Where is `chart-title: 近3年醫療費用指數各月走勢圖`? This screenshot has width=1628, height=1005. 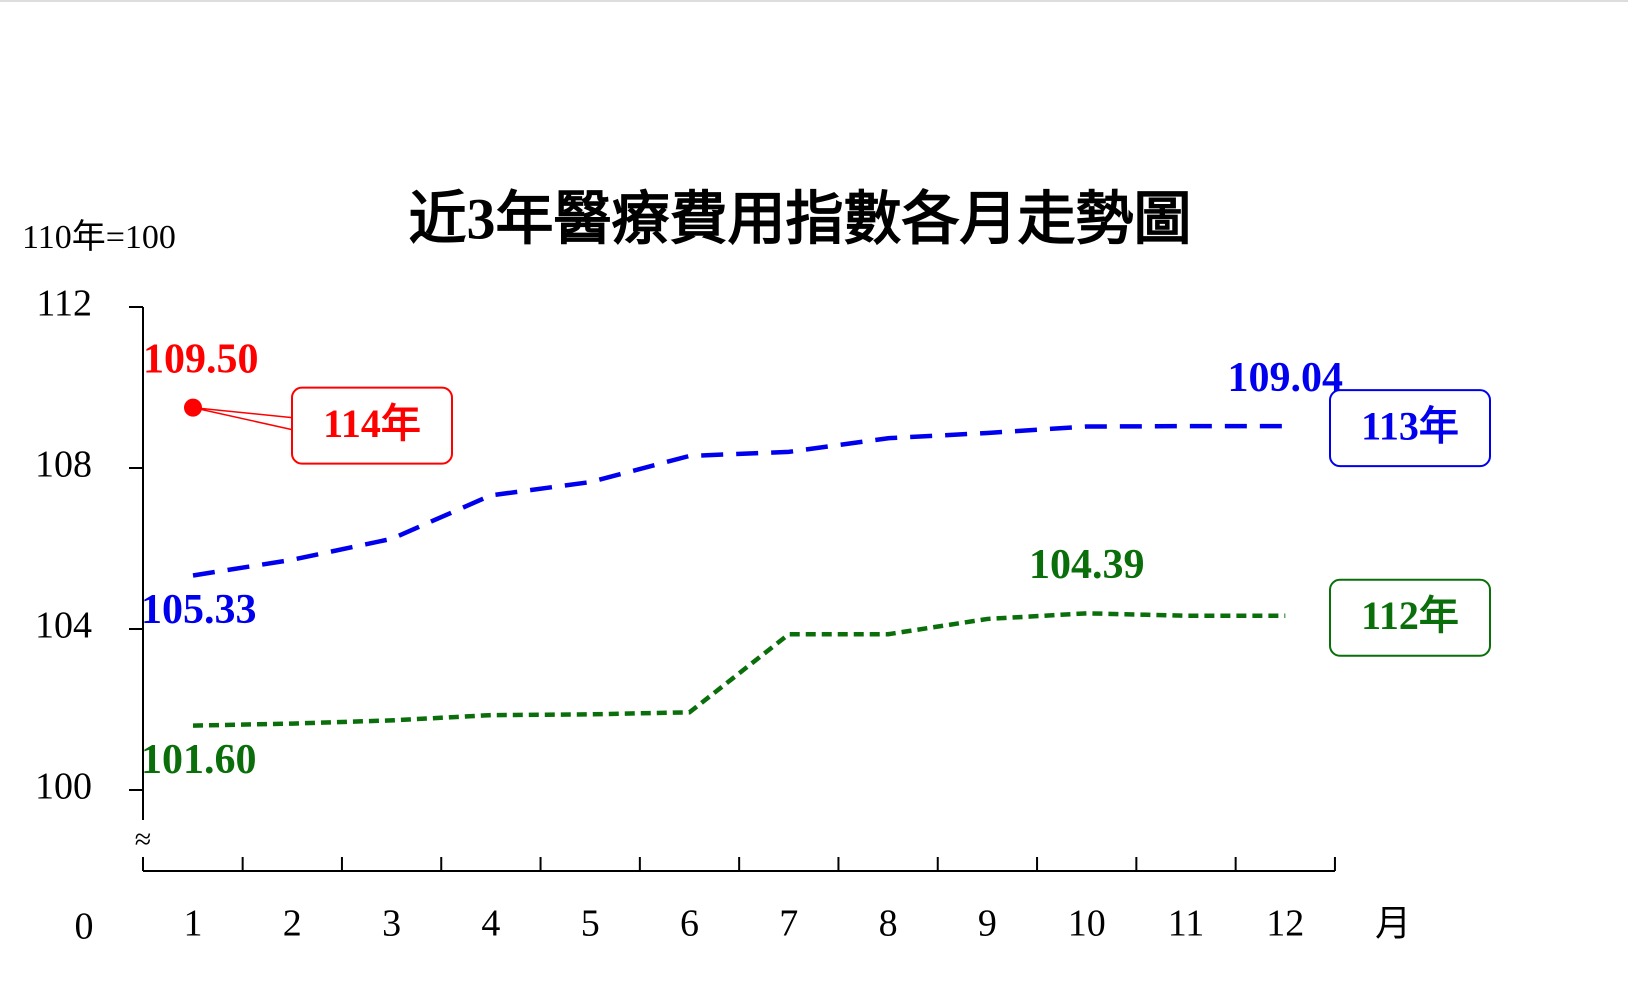 chart-title: 近3年醫療費用指數各月走勢圖 is located at coordinates (799, 218).